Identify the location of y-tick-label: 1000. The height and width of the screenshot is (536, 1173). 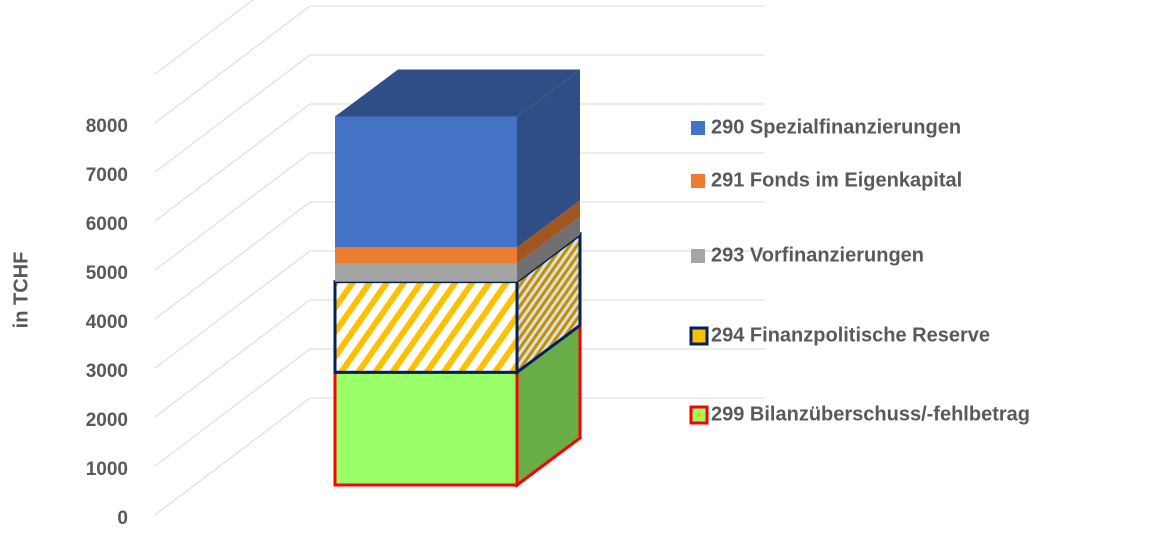
(107, 469).